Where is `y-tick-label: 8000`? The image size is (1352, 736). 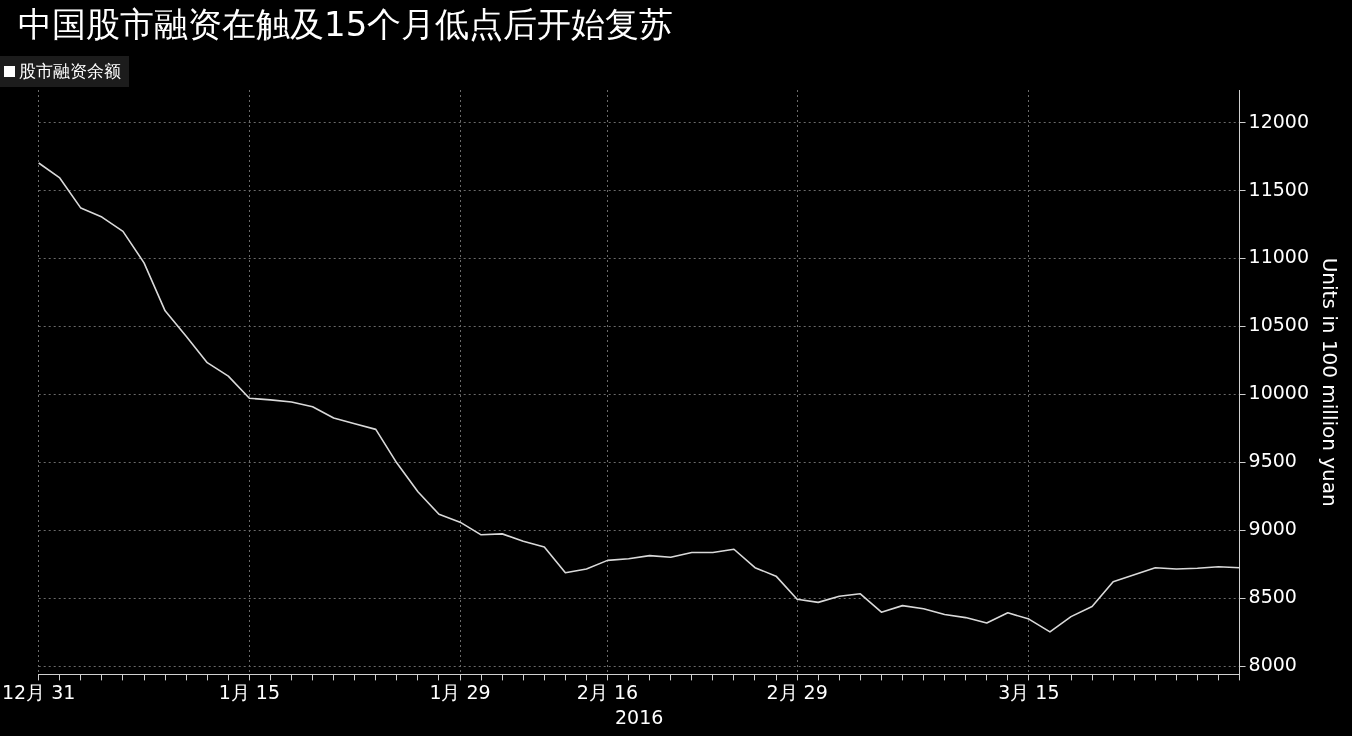
y-tick-label: 8000 is located at coordinates (1272, 664).